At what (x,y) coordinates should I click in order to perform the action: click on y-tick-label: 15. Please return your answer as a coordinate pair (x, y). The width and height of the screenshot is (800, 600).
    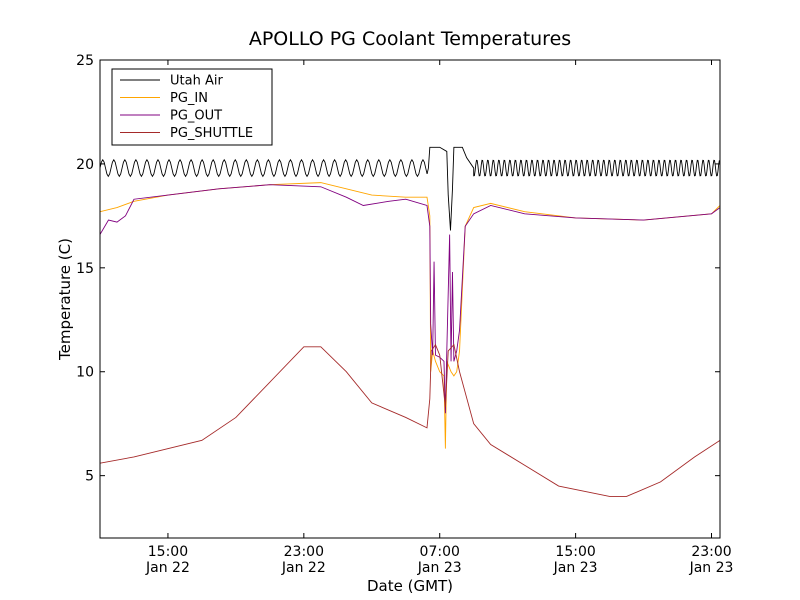
    Looking at the image, I should click on (85, 269).